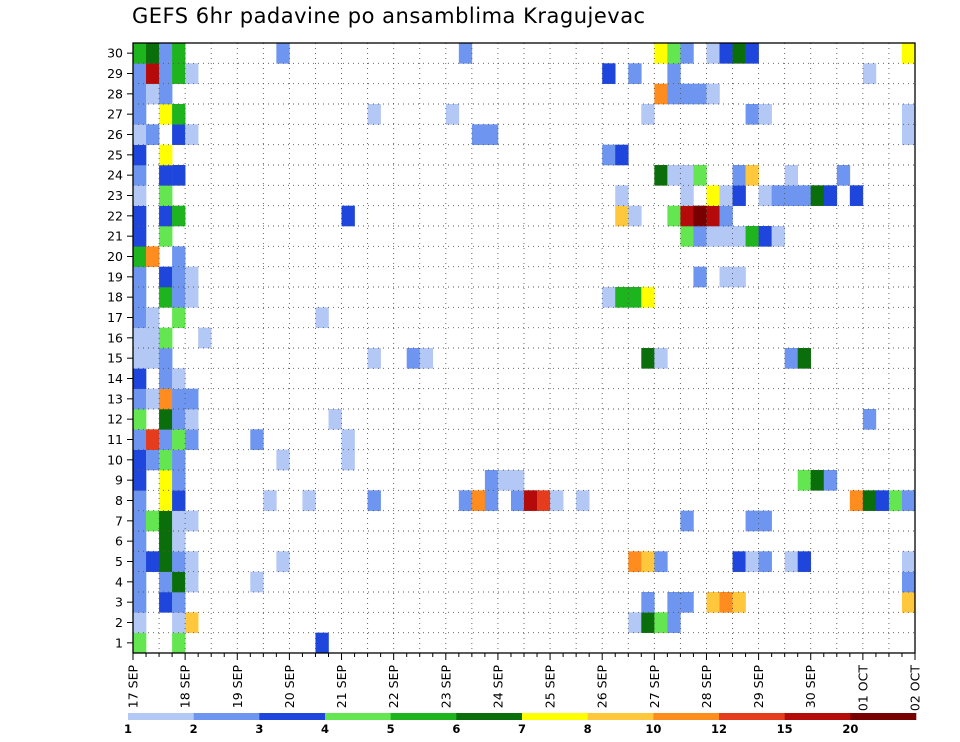 The width and height of the screenshot is (960, 742). What do you see at coordinates (115, 459) in the screenshot?
I see `y-tick-label: 10` at bounding box center [115, 459].